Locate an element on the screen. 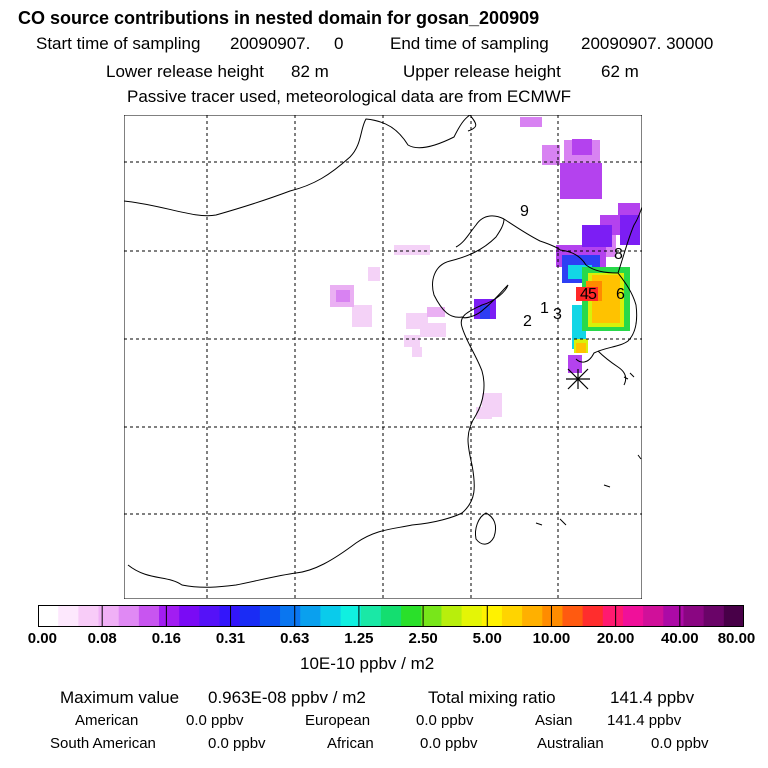  asian-value: 141.4 ppbv is located at coordinates (644, 720).